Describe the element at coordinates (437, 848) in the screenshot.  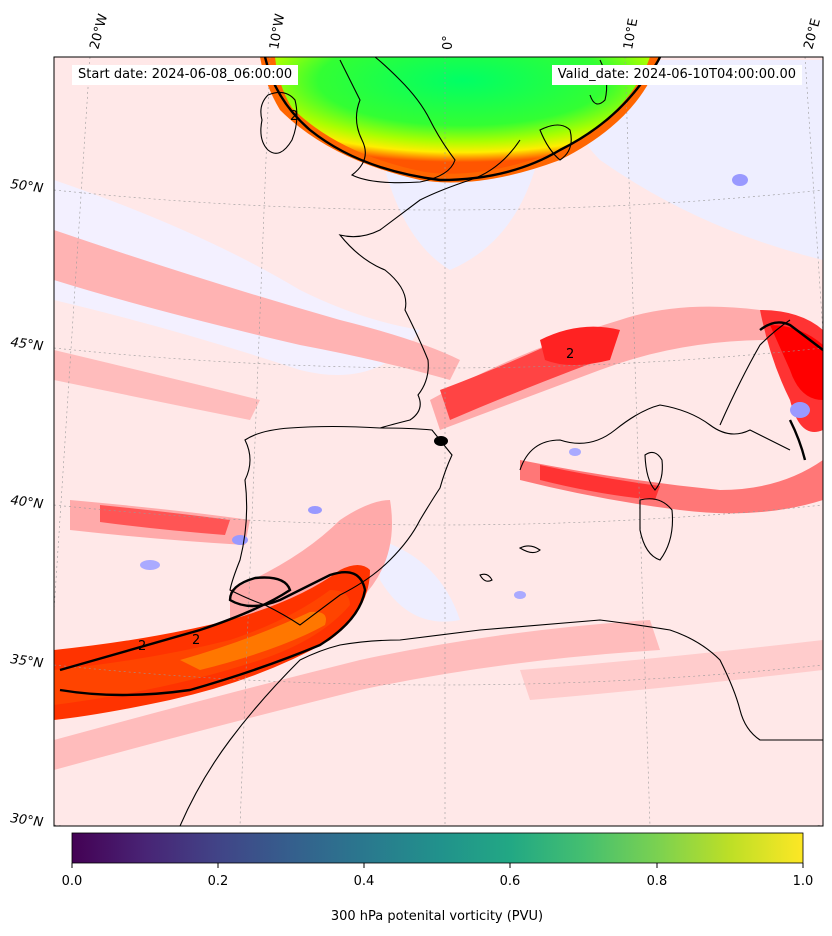
I see `colorbar-gradient` at that location.